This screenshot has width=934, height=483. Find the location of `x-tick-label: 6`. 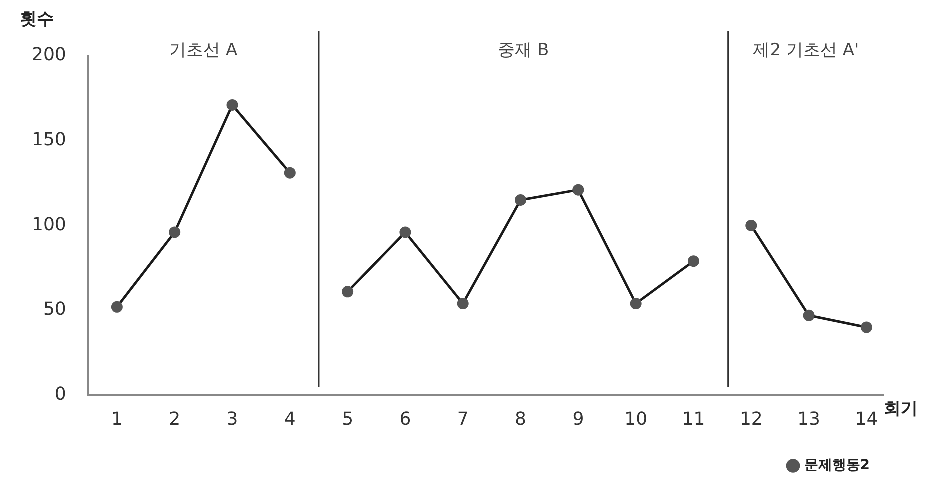

x-tick-label: 6 is located at coordinates (406, 419).